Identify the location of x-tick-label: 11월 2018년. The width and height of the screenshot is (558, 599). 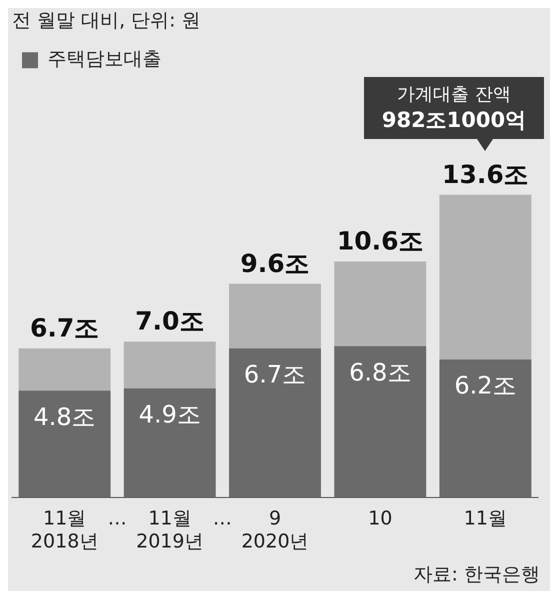
(64, 530).